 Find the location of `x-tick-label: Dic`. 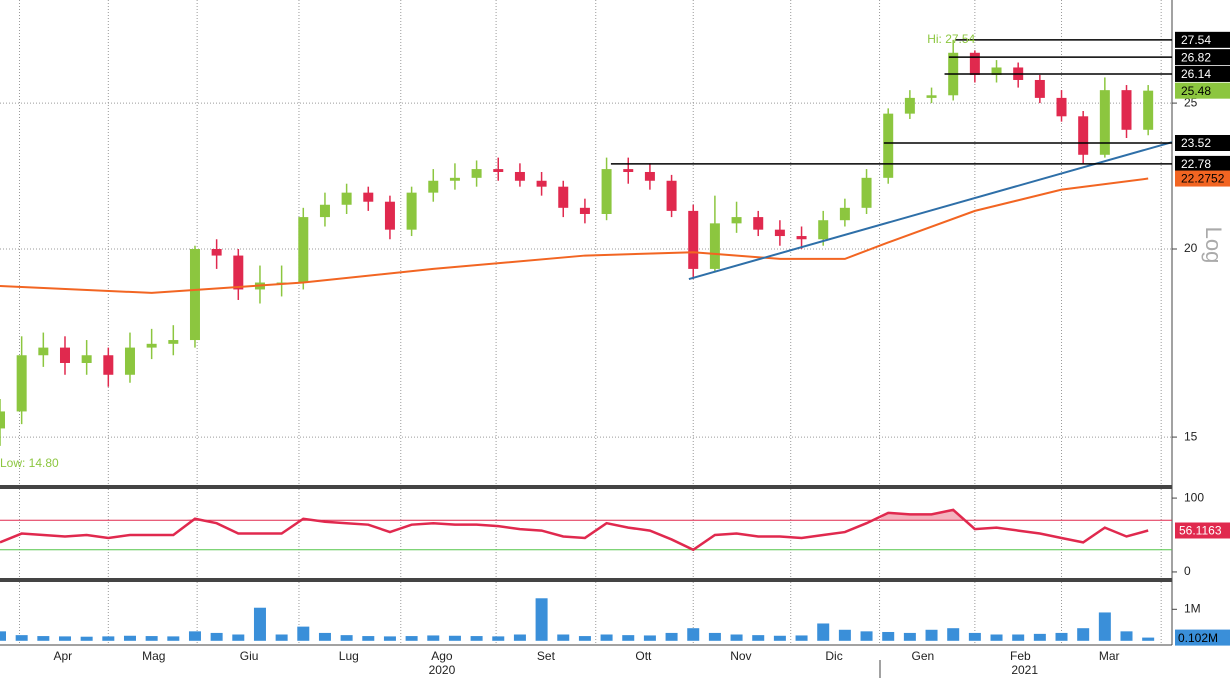

x-tick-label: Dic is located at coordinates (833, 656).